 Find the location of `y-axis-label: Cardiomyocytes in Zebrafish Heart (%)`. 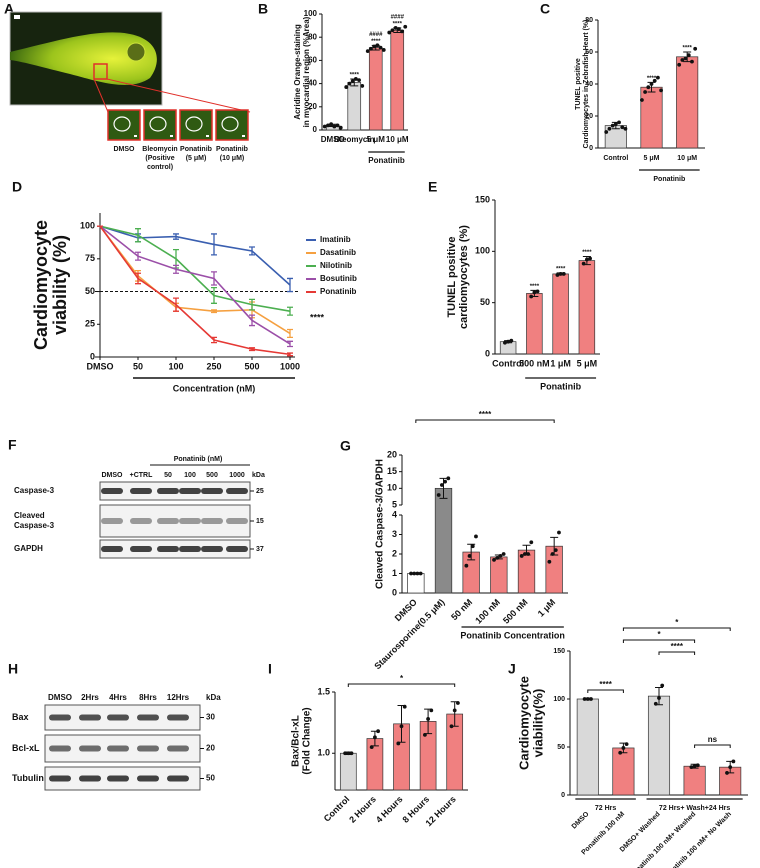

y-axis-label: Cardiomyocytes in Zebrafish Heart (%) is located at coordinates (586, 84).